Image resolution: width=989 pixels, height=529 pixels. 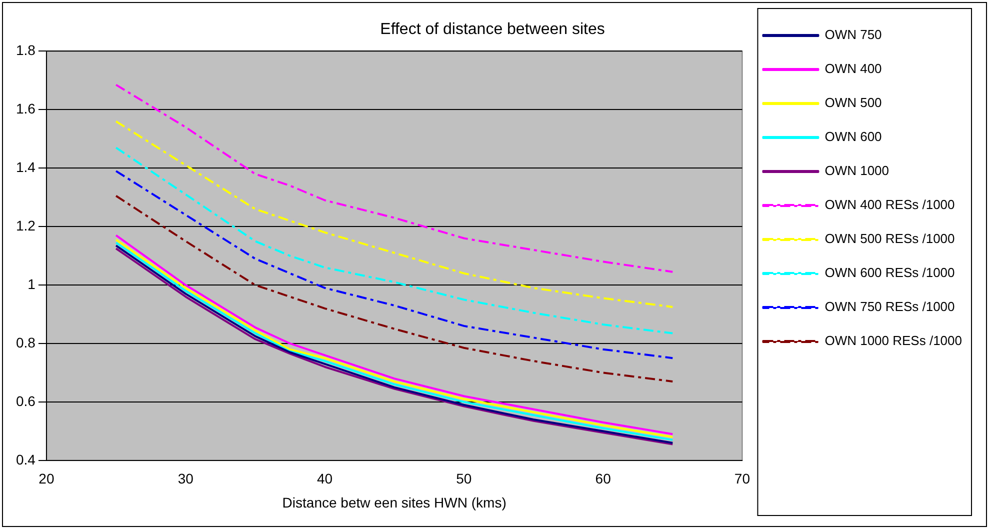 What do you see at coordinates (26, 225) in the screenshot?
I see `y-tick-label: 1.2` at bounding box center [26, 225].